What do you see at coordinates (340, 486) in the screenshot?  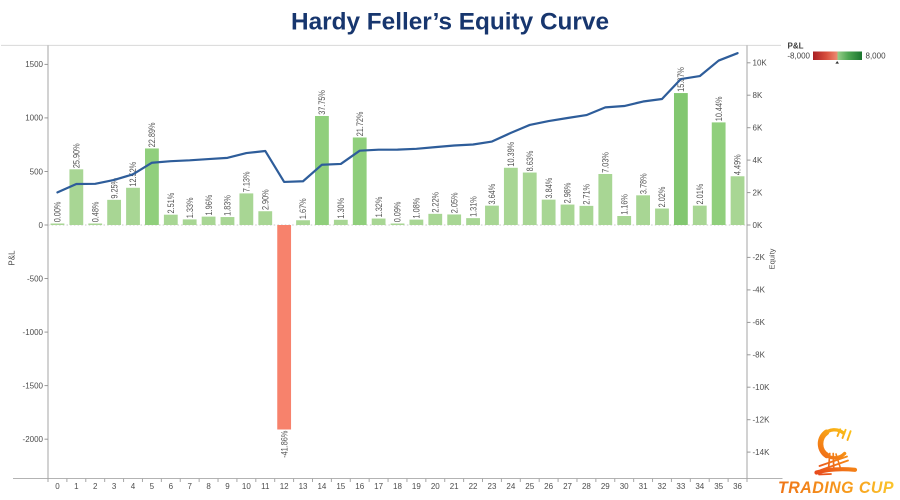 I see `svg-text: 15` at bounding box center [340, 486].